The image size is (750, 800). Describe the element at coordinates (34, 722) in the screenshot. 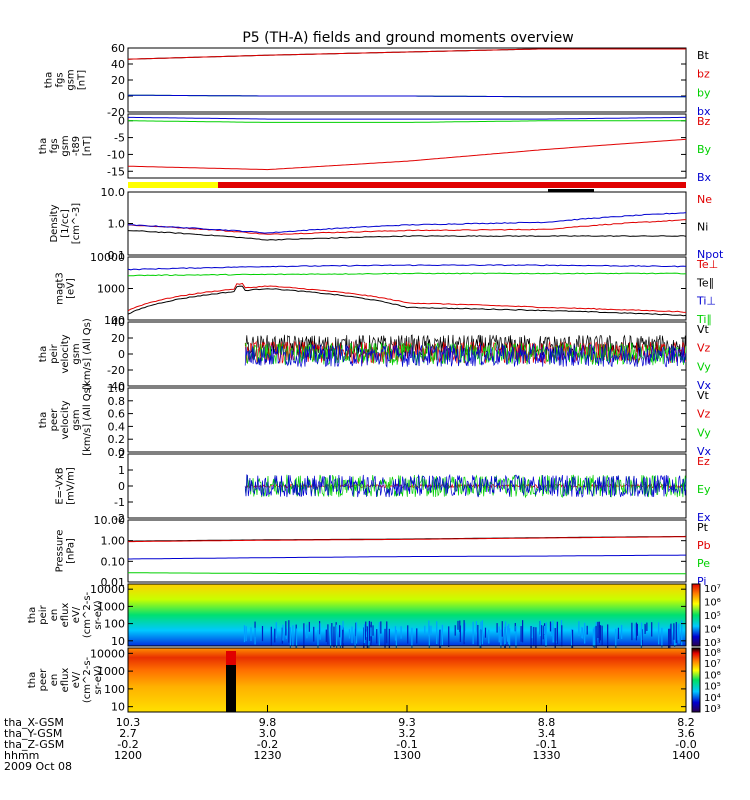

I see `xaxis-row-label: tha_X-GSM` at that location.